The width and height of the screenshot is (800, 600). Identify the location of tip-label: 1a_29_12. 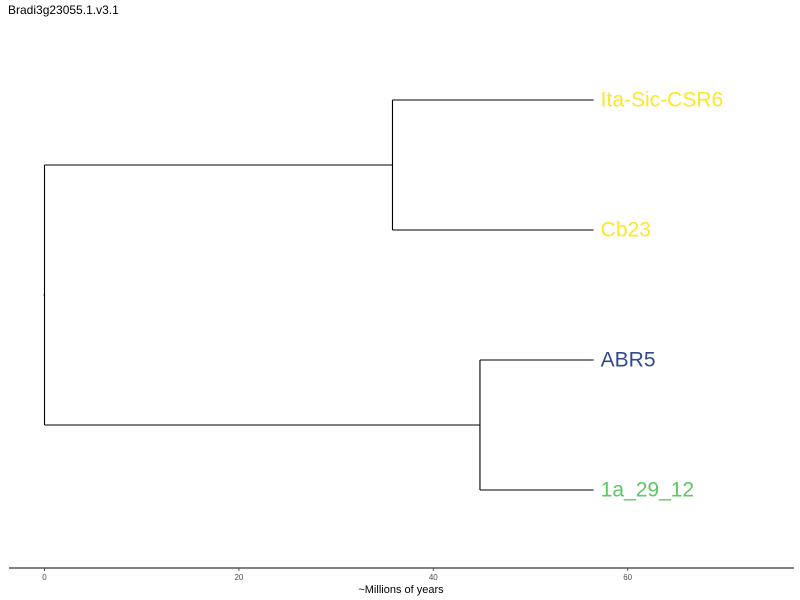
(647, 490).